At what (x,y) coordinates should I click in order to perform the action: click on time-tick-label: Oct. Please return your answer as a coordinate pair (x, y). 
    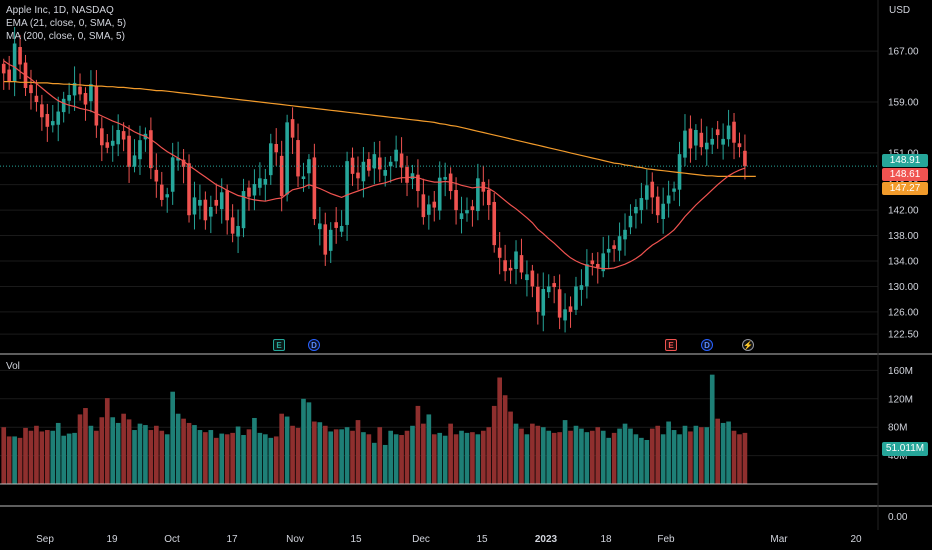
    Looking at the image, I should click on (172, 539).